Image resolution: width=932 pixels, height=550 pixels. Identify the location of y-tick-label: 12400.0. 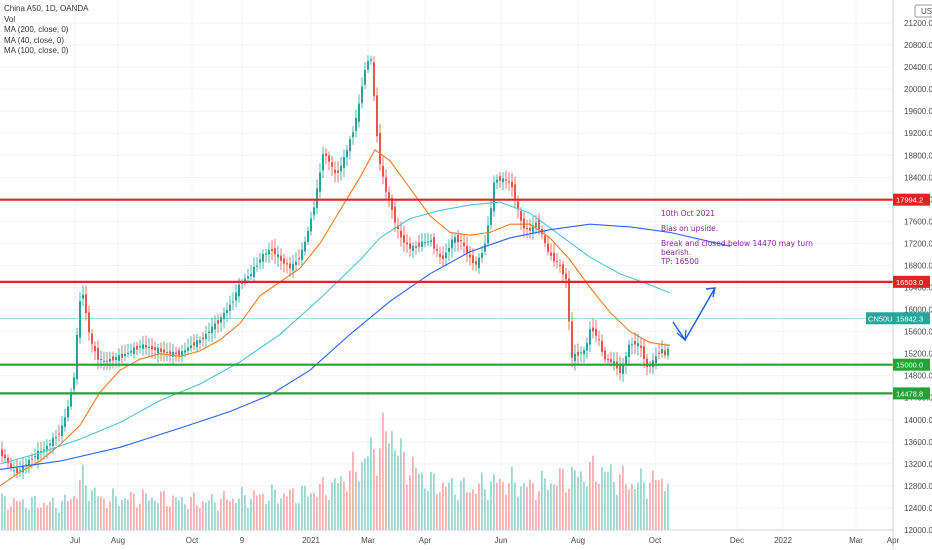
(918, 508).